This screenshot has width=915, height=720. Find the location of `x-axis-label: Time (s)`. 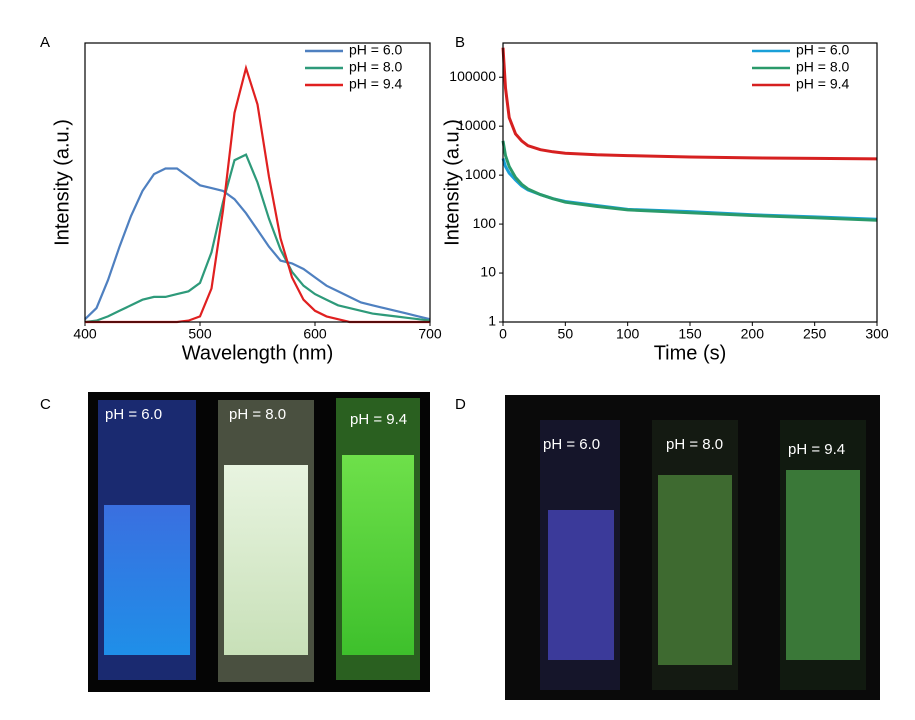

x-axis-label: Time (s) is located at coordinates (690, 353).